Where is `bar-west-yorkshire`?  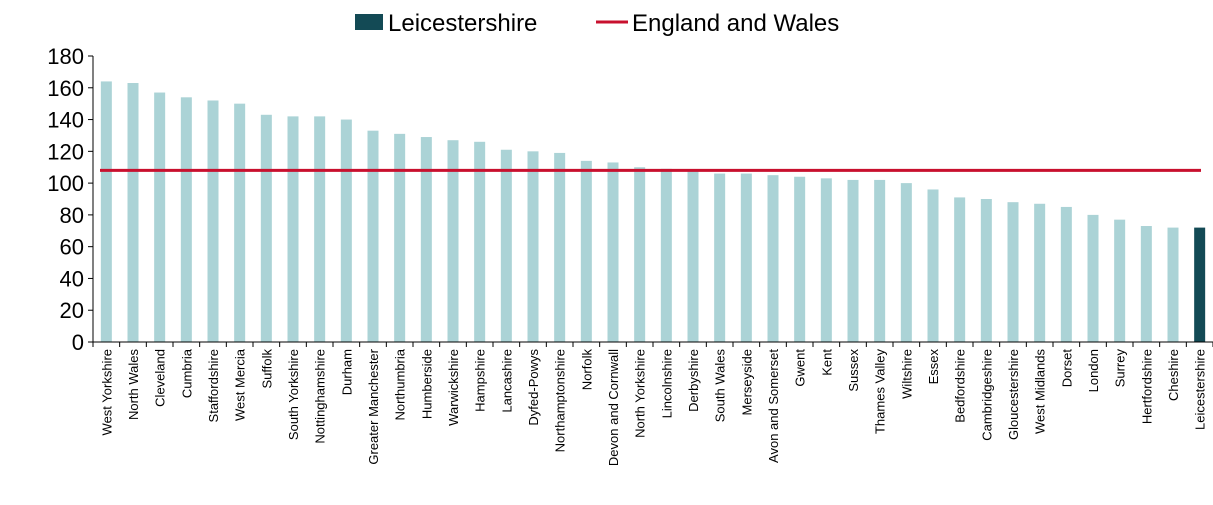 bar-west-yorkshire is located at coordinates (106, 211).